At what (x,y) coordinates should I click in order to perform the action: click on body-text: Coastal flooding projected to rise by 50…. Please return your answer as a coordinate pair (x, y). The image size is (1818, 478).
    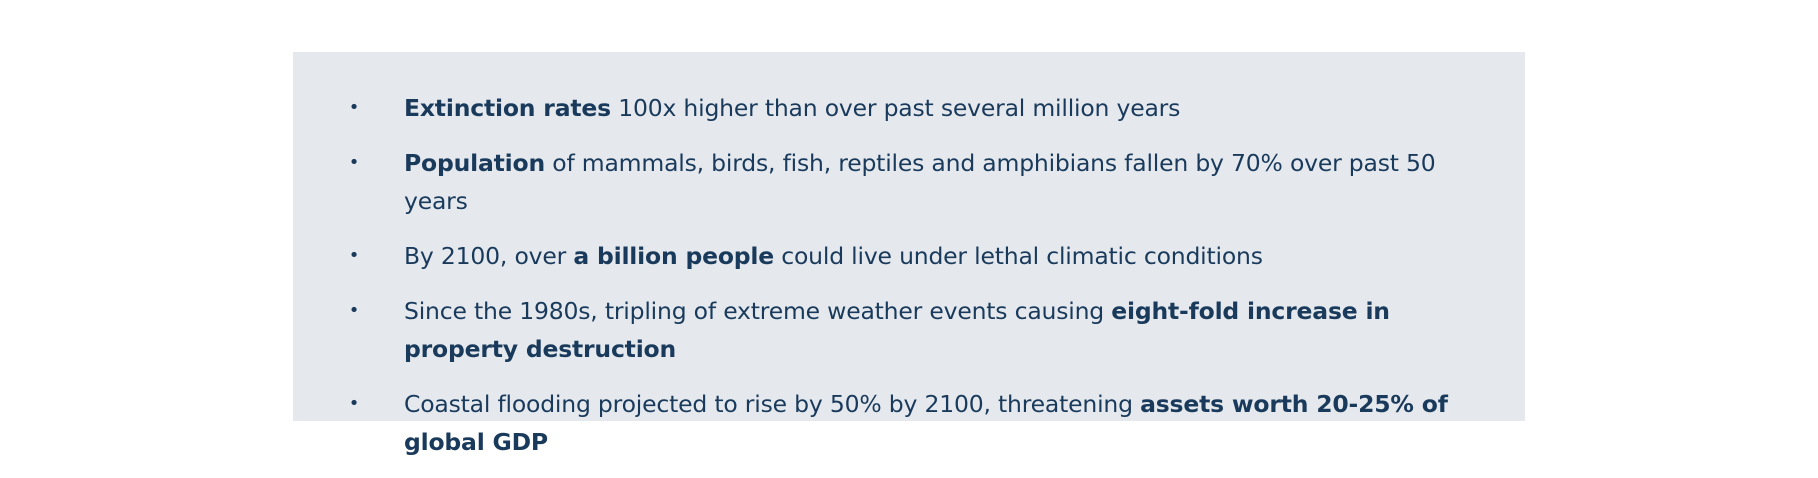
    Looking at the image, I should click on (772, 404).